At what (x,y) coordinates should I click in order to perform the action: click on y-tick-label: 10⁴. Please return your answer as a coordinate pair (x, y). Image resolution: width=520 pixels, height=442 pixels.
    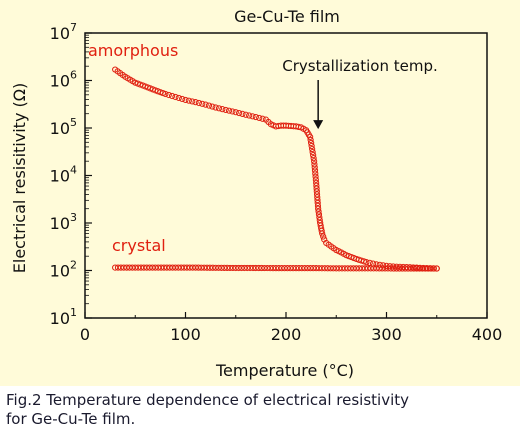
    Looking at the image, I should click on (63, 175).